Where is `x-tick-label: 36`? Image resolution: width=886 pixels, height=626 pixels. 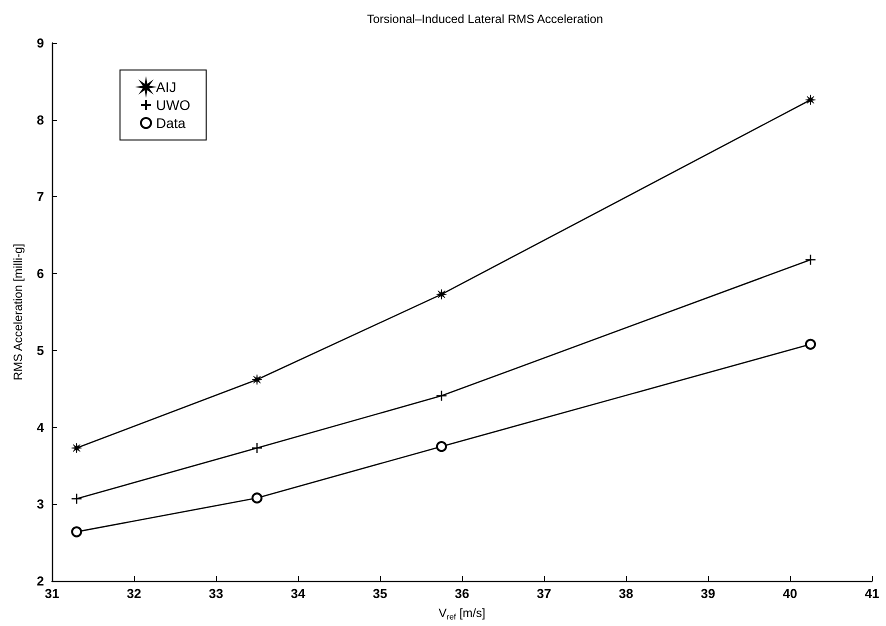
x-tick-label: 36 is located at coordinates (462, 593).